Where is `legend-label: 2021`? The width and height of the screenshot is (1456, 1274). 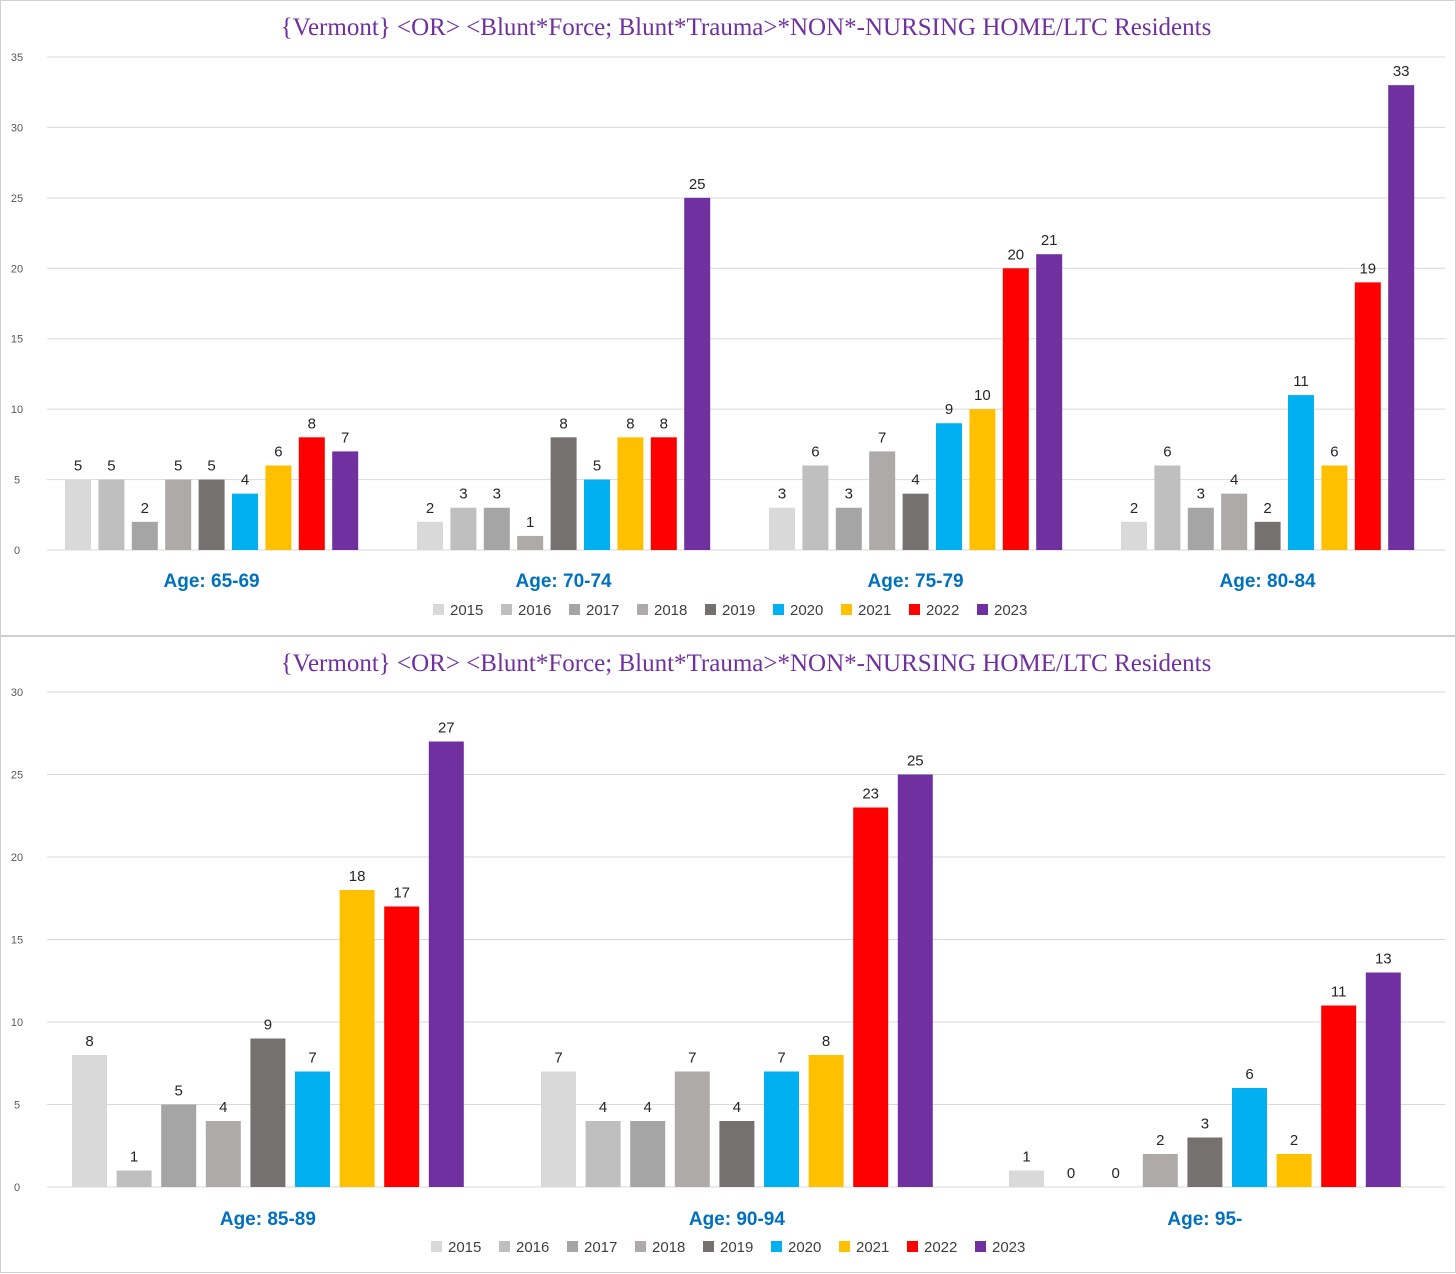
legend-label: 2021 is located at coordinates (872, 1247).